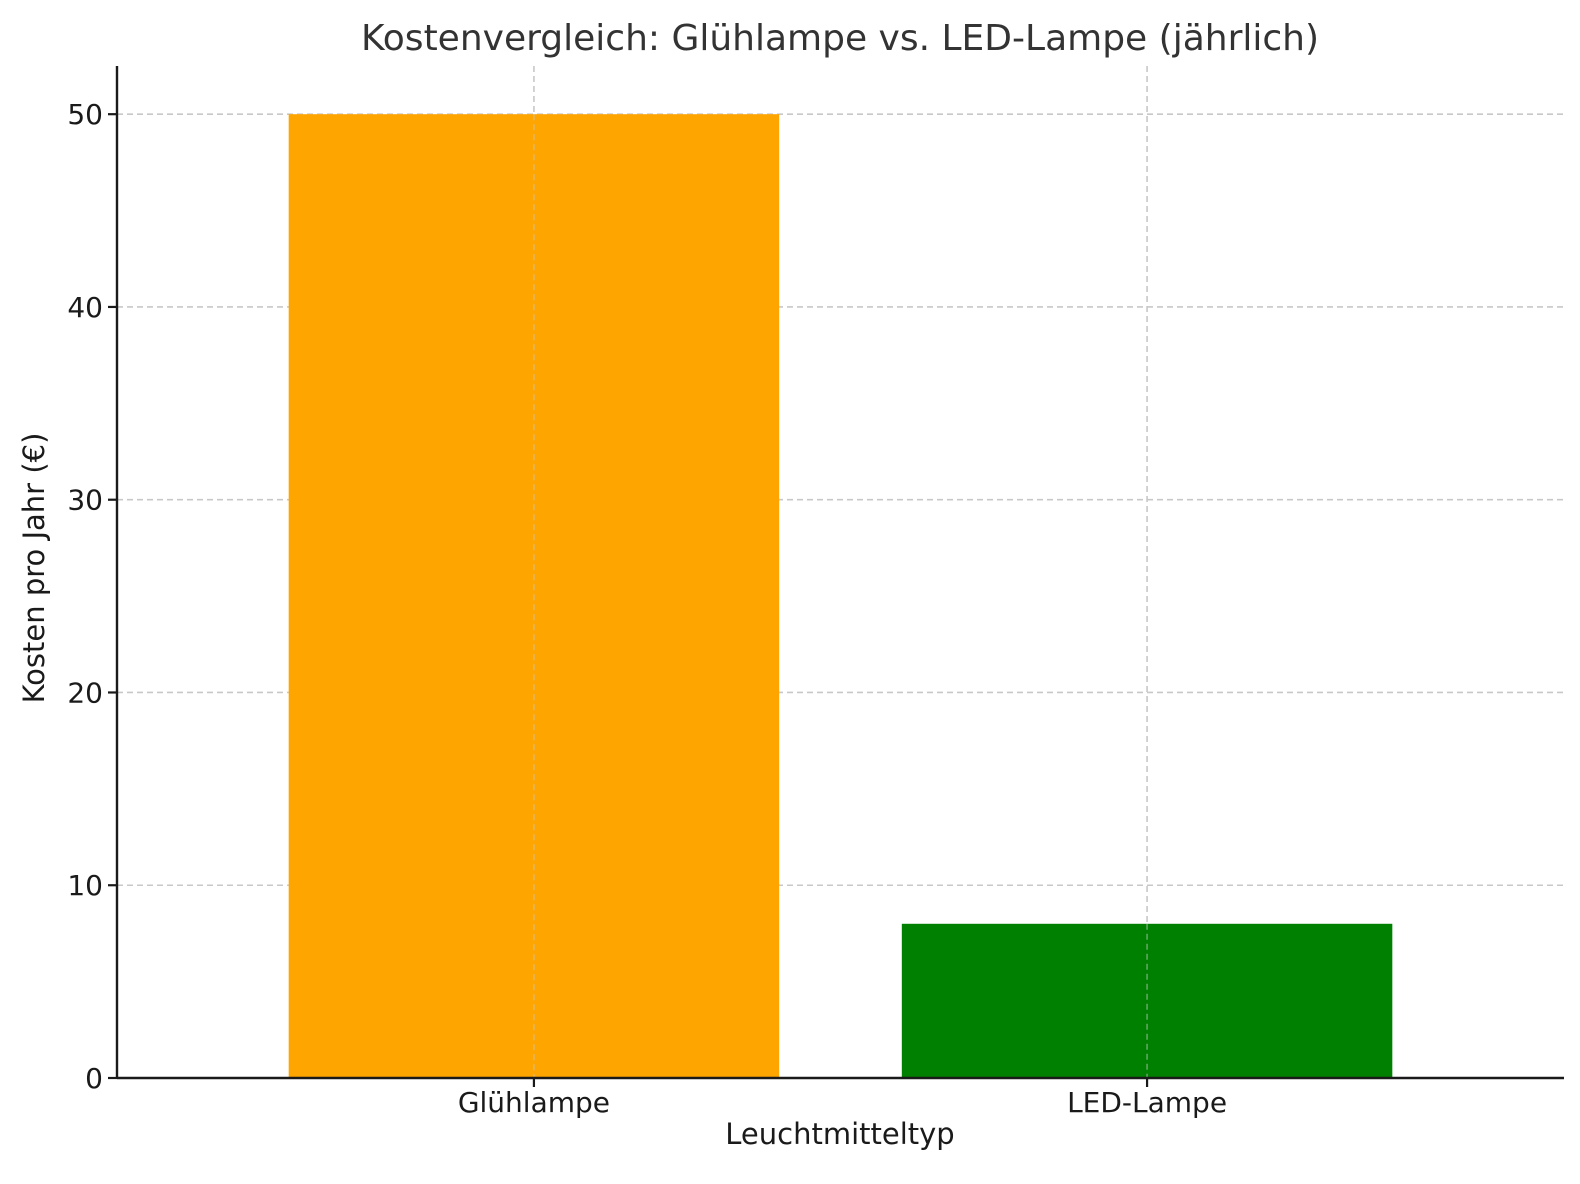 The image size is (1580, 1184). What do you see at coordinates (85, 500) in the screenshot?
I see `y-tick-label: 30` at bounding box center [85, 500].